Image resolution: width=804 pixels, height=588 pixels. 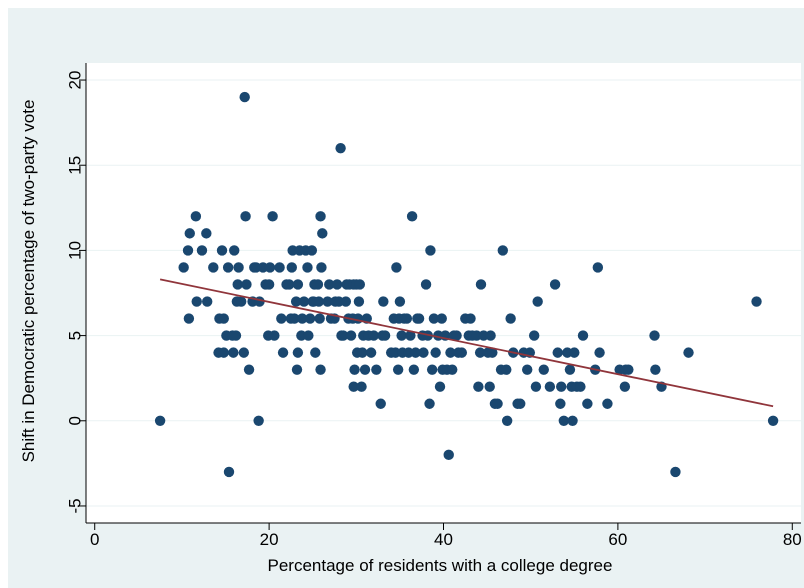 I want to click on y-tick-label: 20, so click(x=74, y=80).